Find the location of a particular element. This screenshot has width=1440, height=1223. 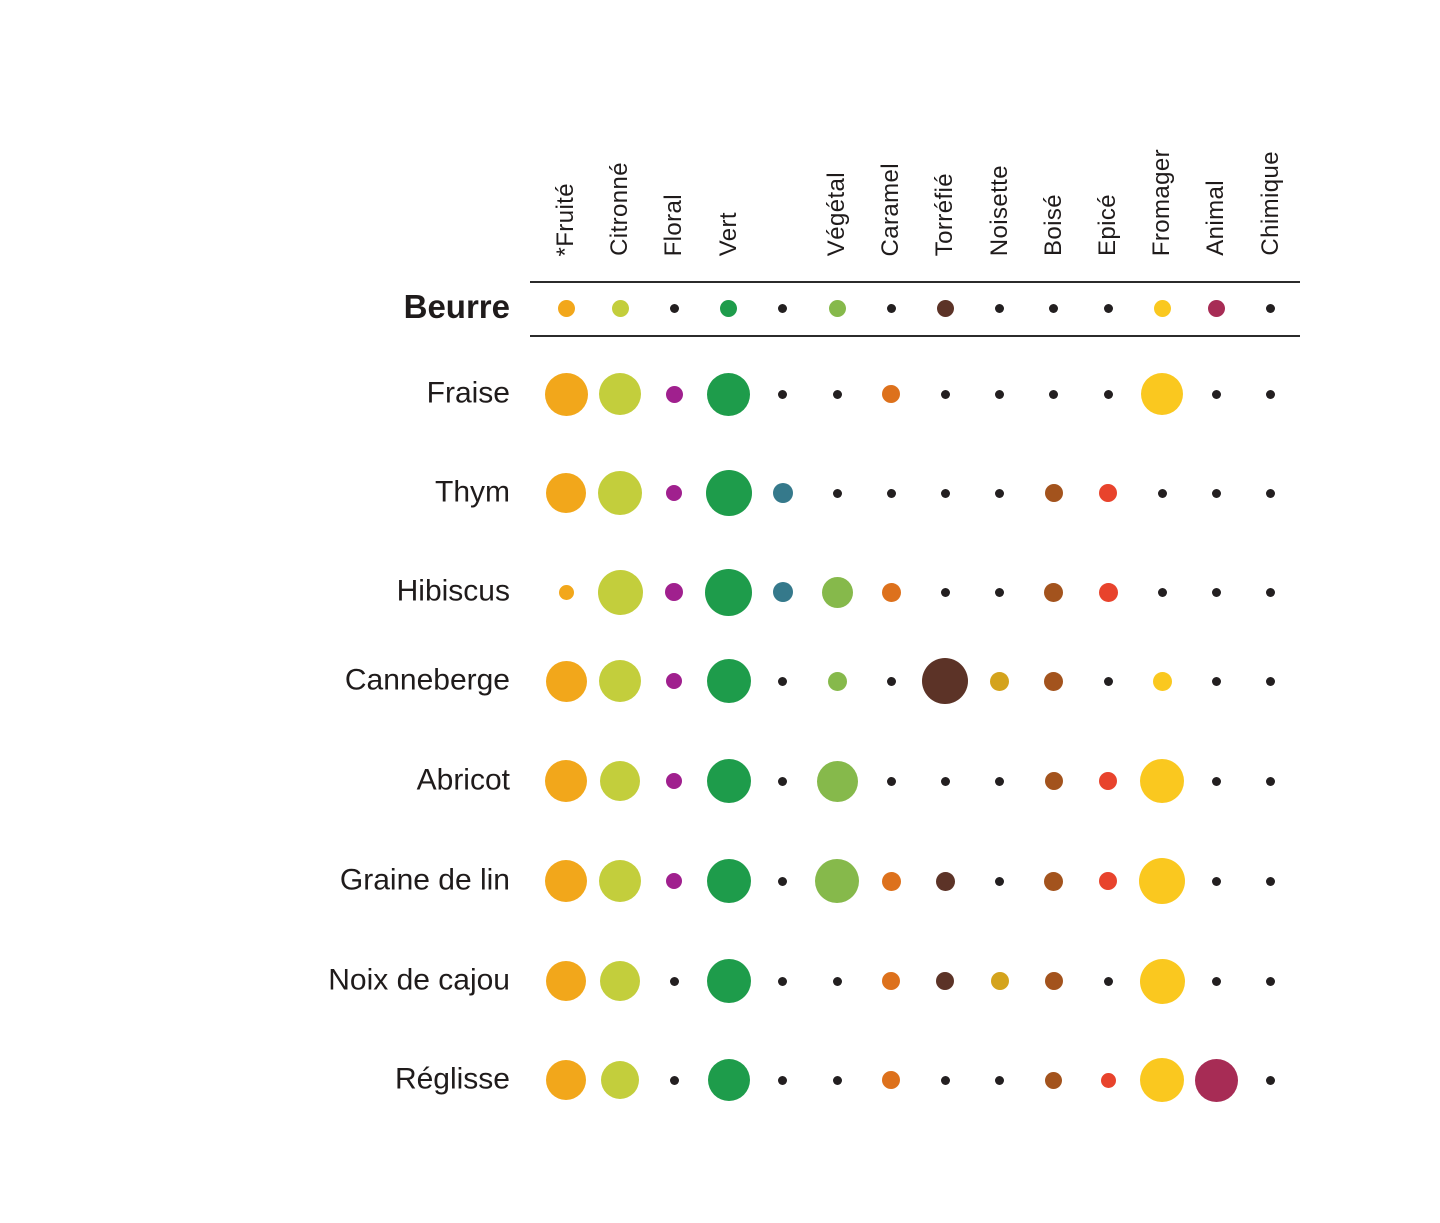

row-label-thym: Thym is located at coordinates (472, 492).